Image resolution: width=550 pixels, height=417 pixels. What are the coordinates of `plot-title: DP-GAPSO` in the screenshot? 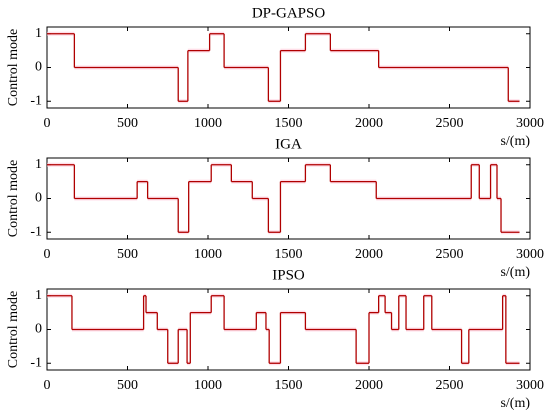 It's located at (289, 13).